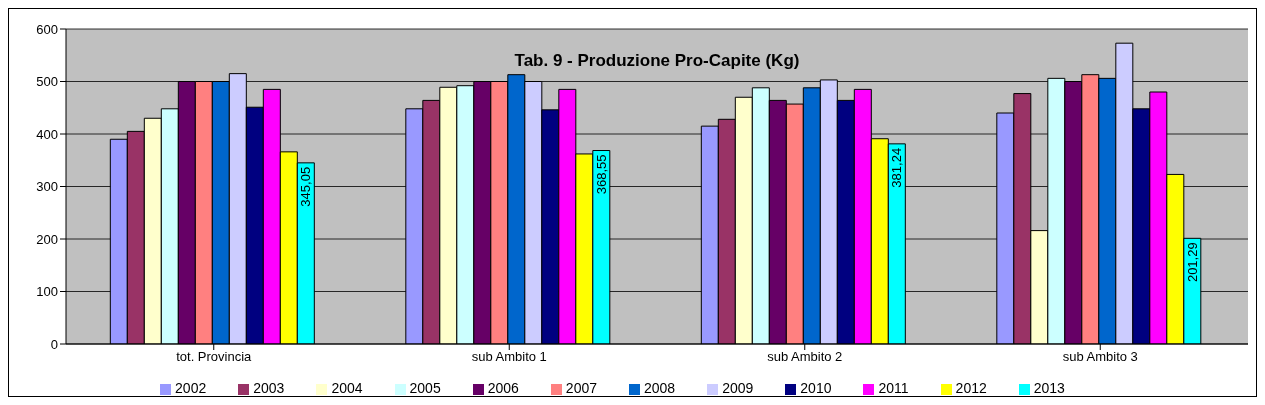 The height and width of the screenshot is (405, 1265). Describe the element at coordinates (601, 174) in the screenshot. I see `data-label: 368,55` at that location.